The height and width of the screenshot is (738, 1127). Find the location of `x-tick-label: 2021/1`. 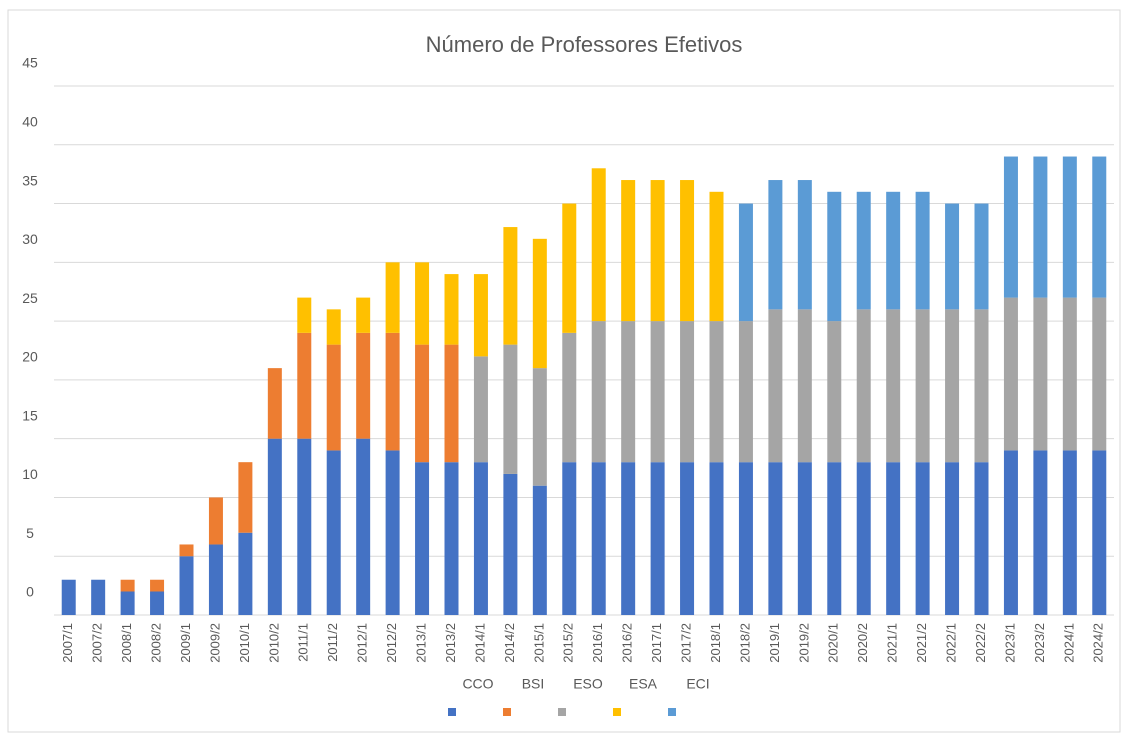

x-tick-label: 2021/1 is located at coordinates (892, 643).